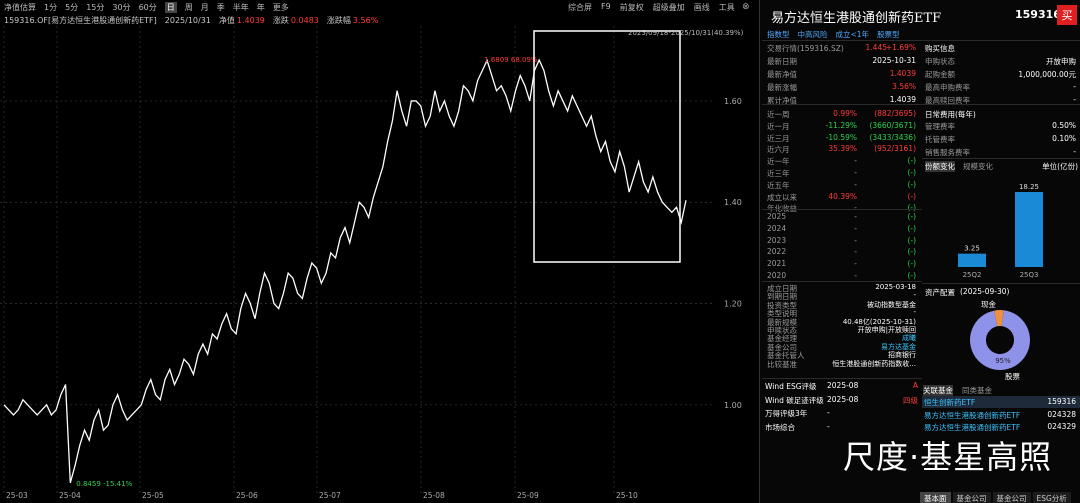 The width and height of the screenshot is (1080, 503). What do you see at coordinates (247, 495) in the screenshot?
I see `x-tick-label: 25-06` at bounding box center [247, 495].